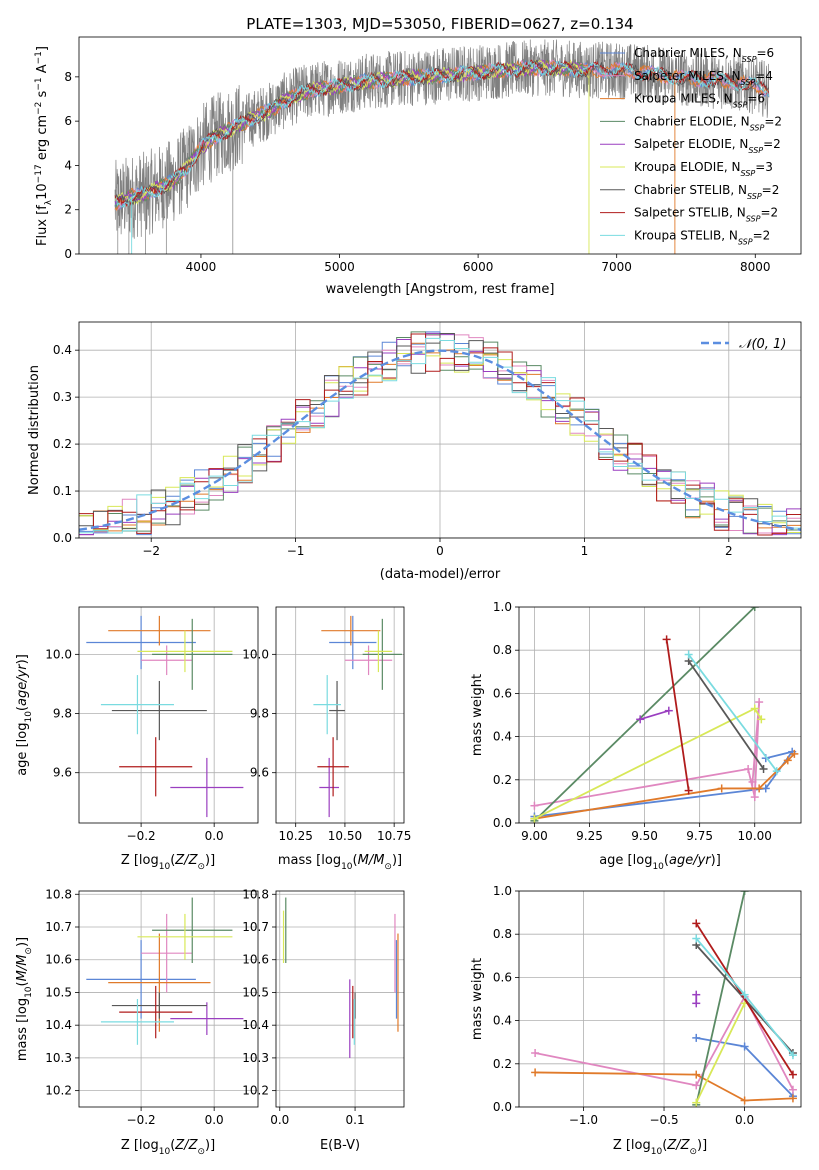  Describe the element at coordinates (764, 76) in the screenshot. I see `legend-value: =4` at that location.